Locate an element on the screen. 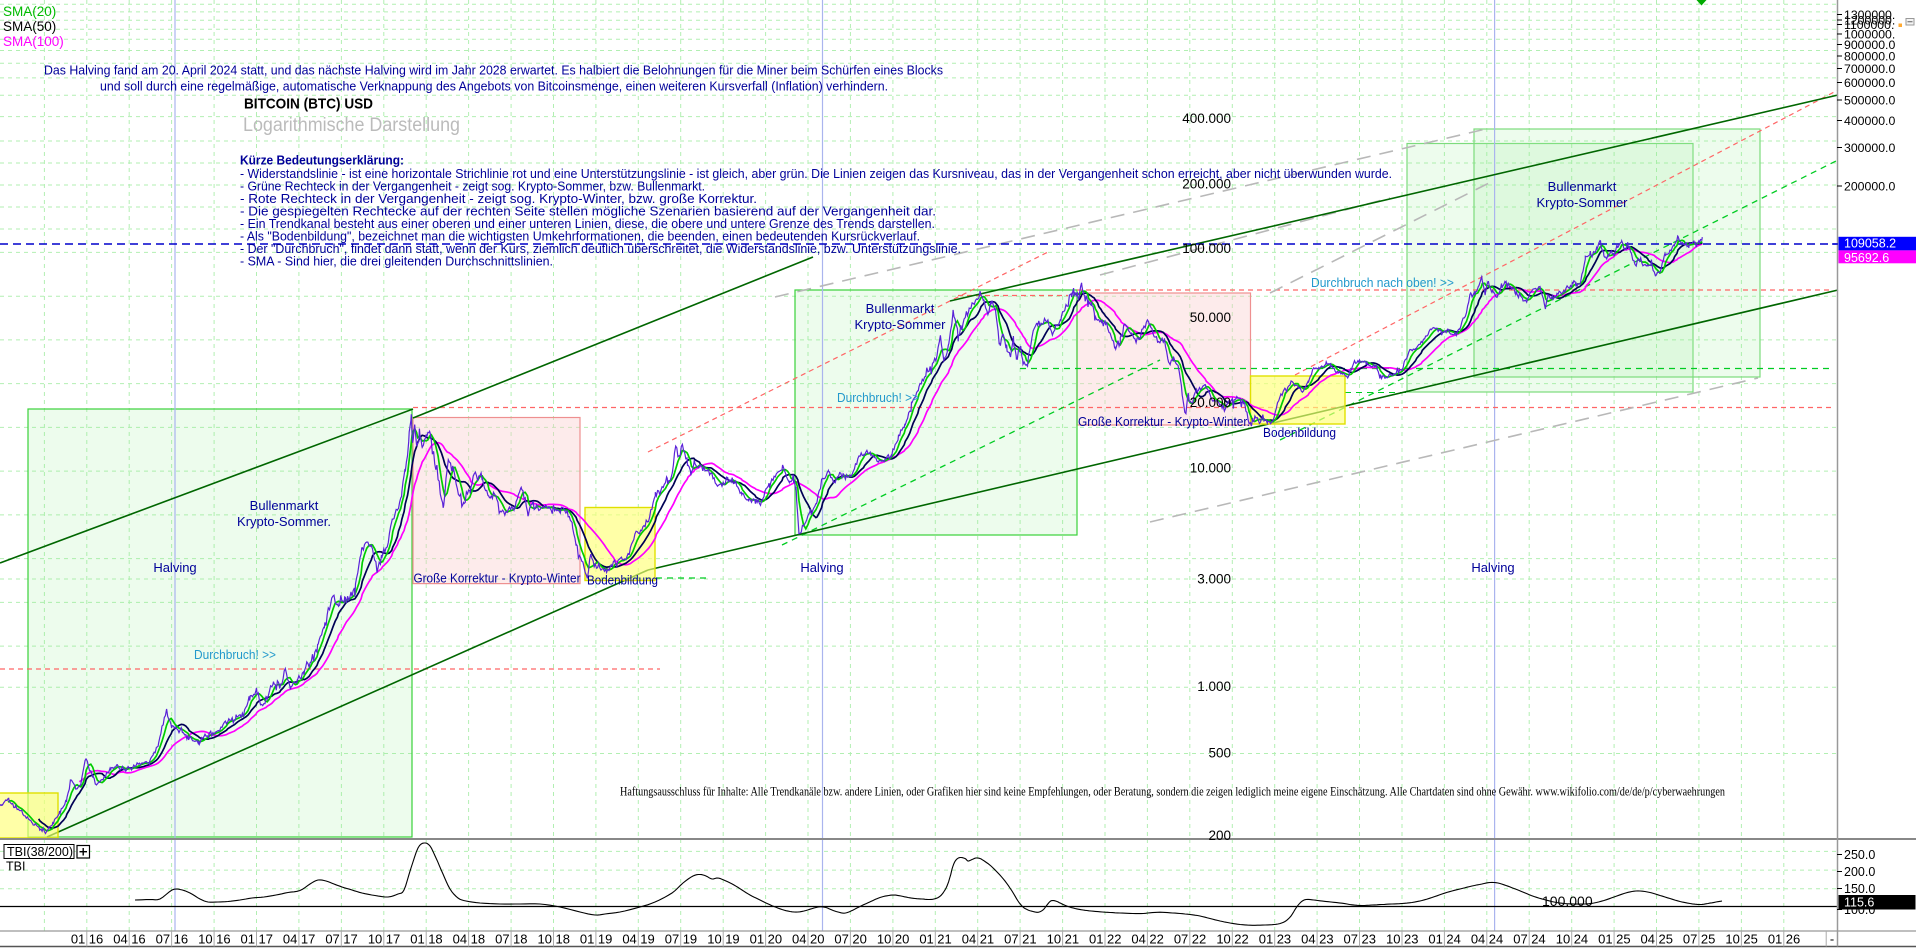  svg-text: 26 is located at coordinates (1793, 939).